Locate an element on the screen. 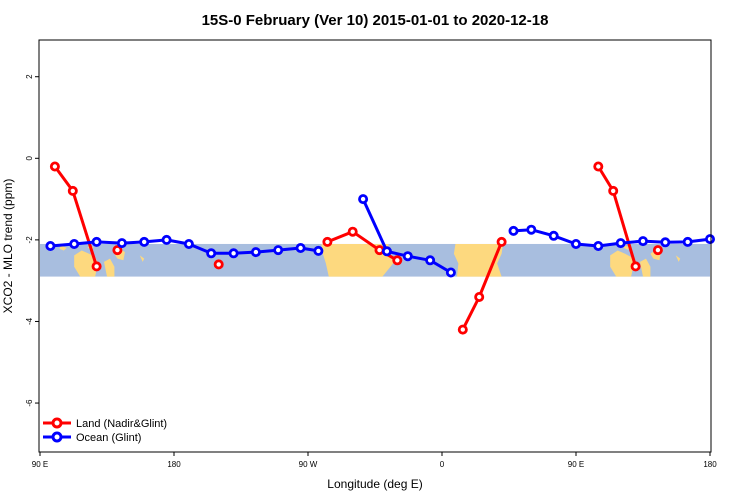 The height and width of the screenshot is (500, 750). y-axis-label: XCO2 - MLO trend (ppm) is located at coordinates (8, 246).